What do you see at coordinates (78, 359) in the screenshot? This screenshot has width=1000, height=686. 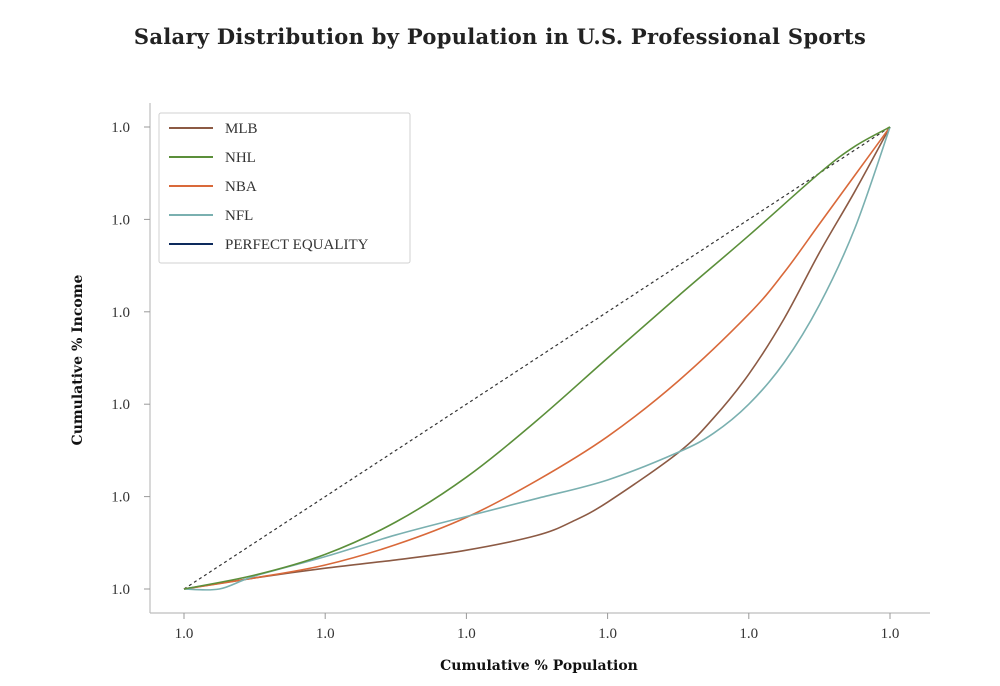 I see `y-axis-label: Cumulative % Income` at bounding box center [78, 359].